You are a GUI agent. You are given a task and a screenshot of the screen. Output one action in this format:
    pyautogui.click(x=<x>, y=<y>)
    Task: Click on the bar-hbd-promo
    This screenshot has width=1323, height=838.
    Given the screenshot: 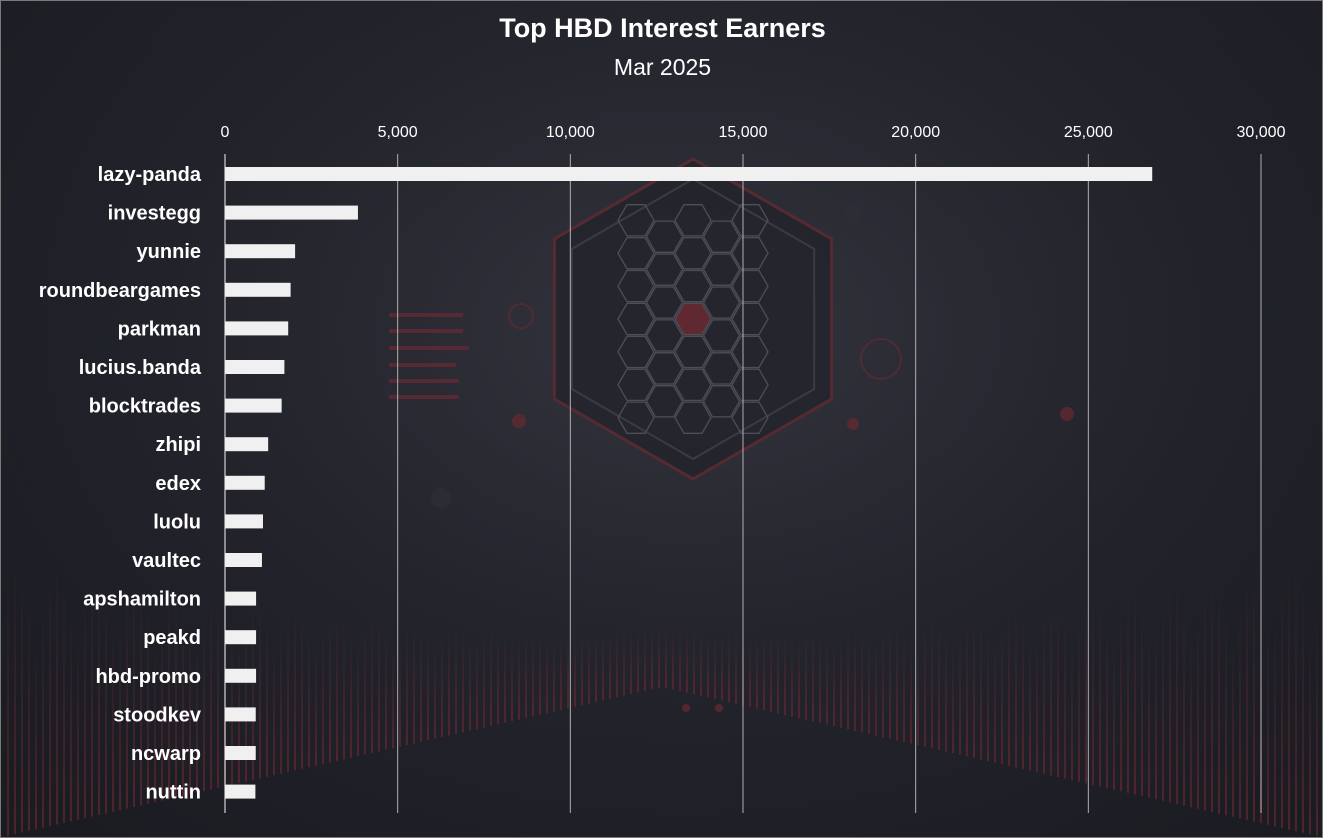 What is the action you would take?
    pyautogui.click(x=241, y=675)
    